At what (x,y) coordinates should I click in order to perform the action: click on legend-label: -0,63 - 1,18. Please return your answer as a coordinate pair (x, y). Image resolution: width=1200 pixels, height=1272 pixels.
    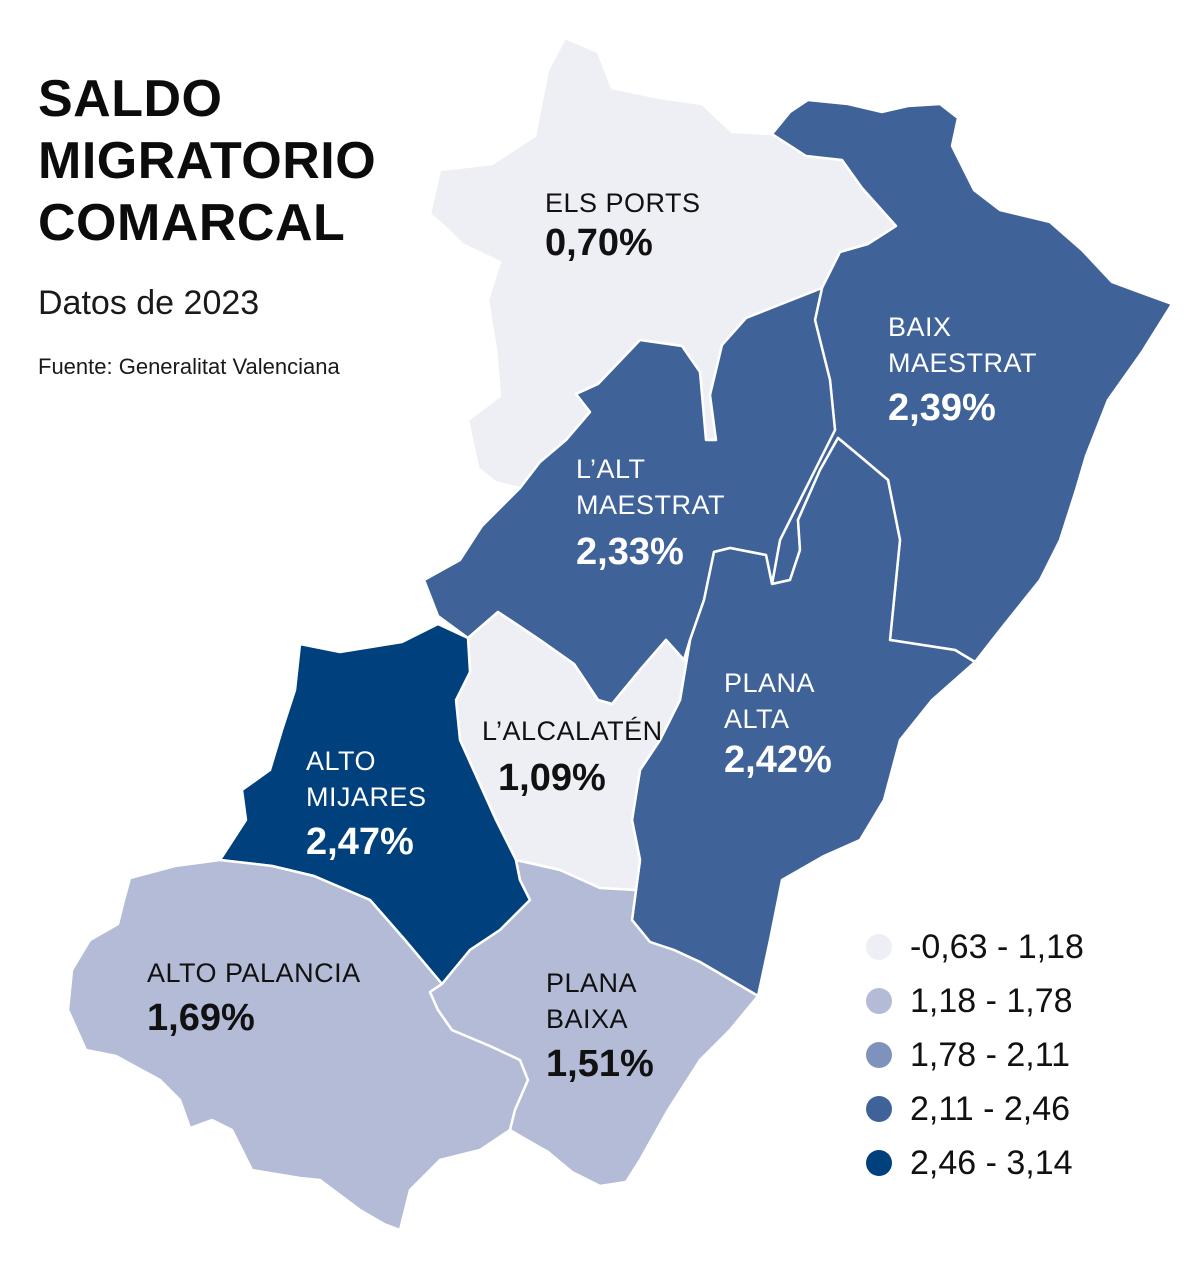
    Looking at the image, I should click on (997, 946).